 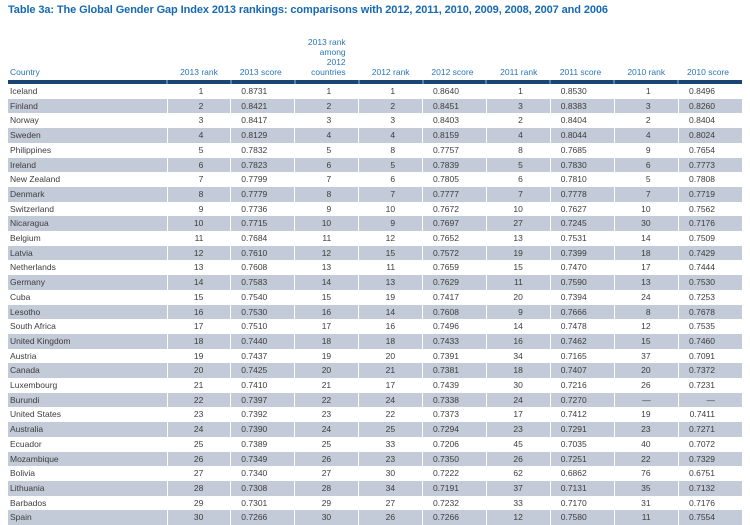 I want to click on value-cell: 30, so click(x=390, y=473).